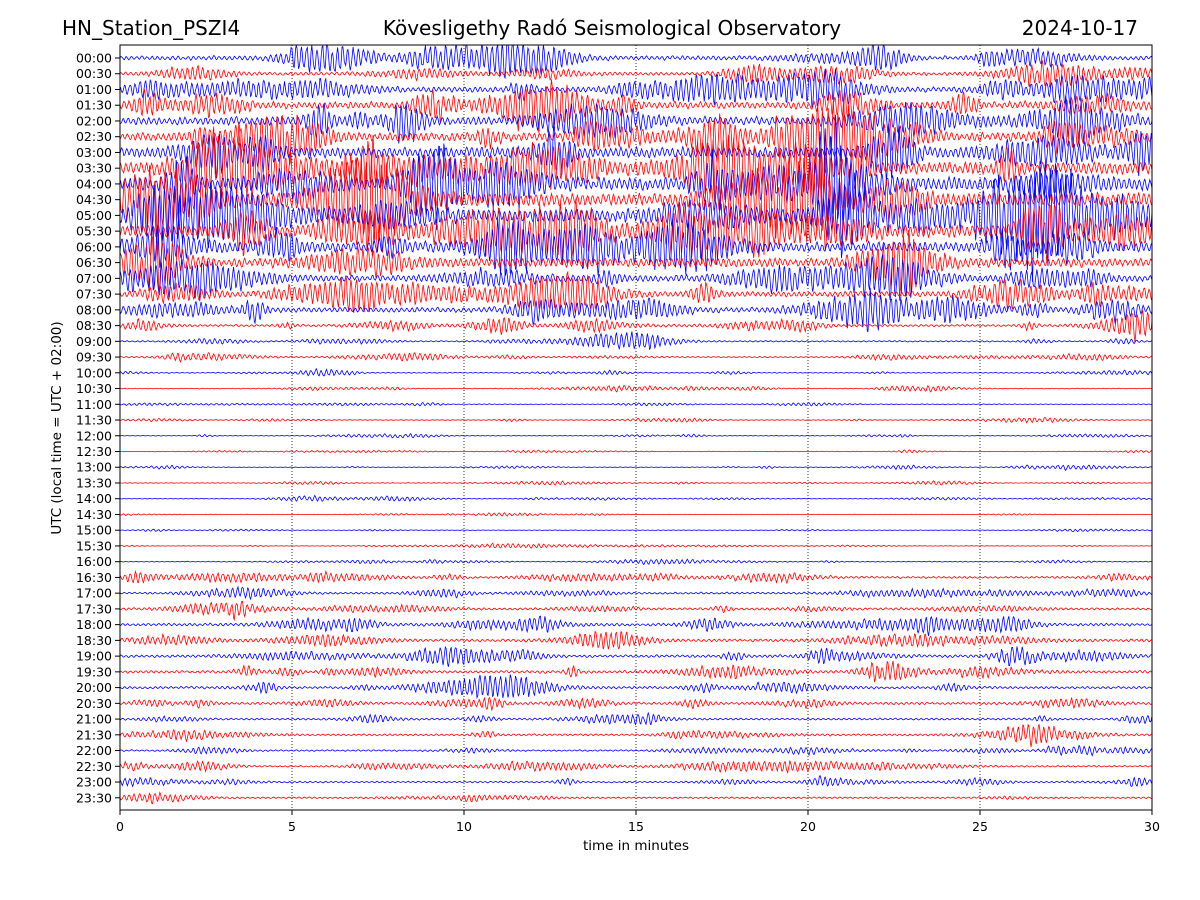 This screenshot has height=900, width=1200. Describe the element at coordinates (94, 58) in the screenshot. I see `y-tick-label: 00:00` at that location.